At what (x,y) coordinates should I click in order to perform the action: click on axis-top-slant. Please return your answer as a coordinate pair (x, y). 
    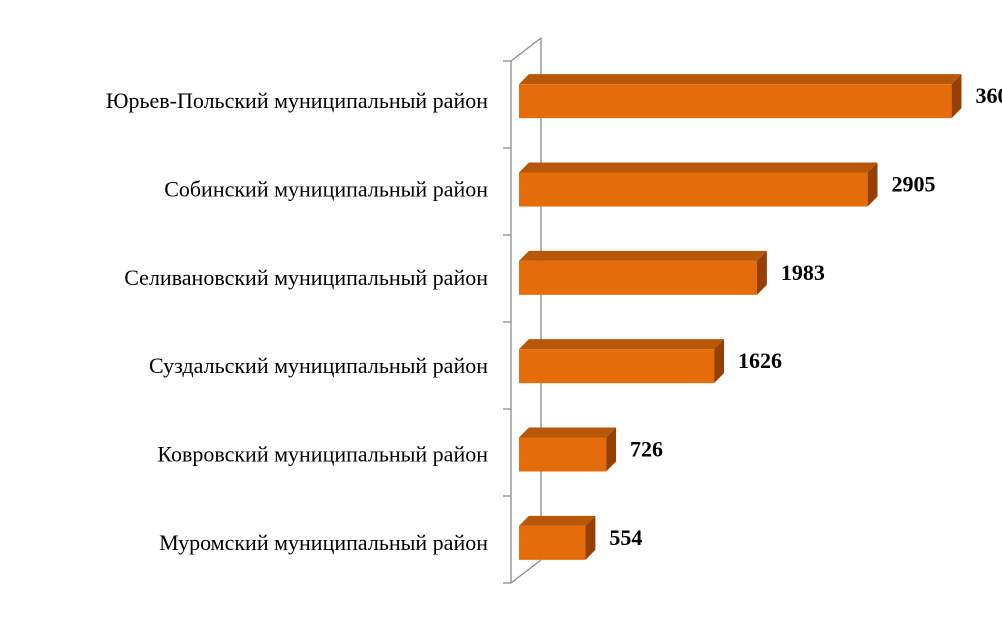
    Looking at the image, I should click on (526, 49).